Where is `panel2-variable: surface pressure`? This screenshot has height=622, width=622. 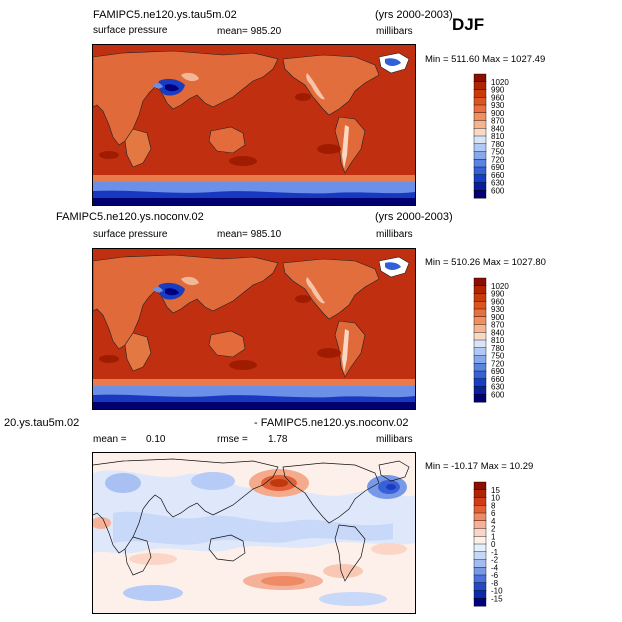 panel2-variable: surface pressure is located at coordinates (130, 234).